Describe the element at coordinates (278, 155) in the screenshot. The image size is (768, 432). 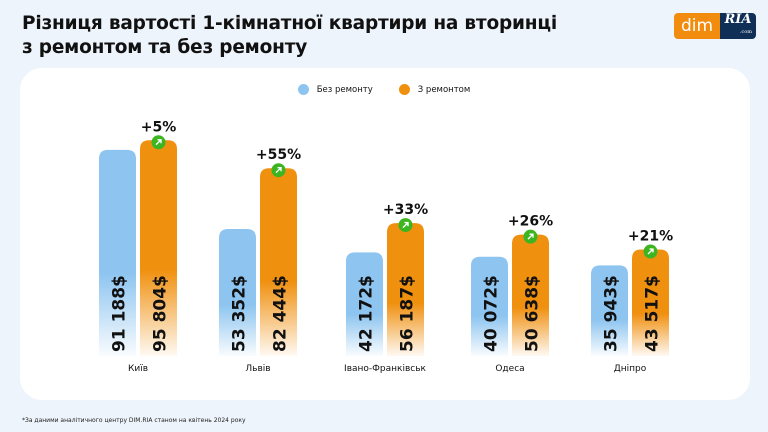
I see `percent-annotation: +55%` at that location.